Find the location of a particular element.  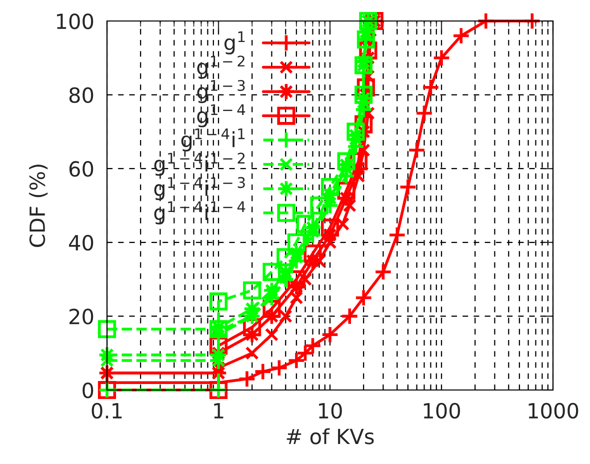

x-tick-label: 1 is located at coordinates (219, 410).